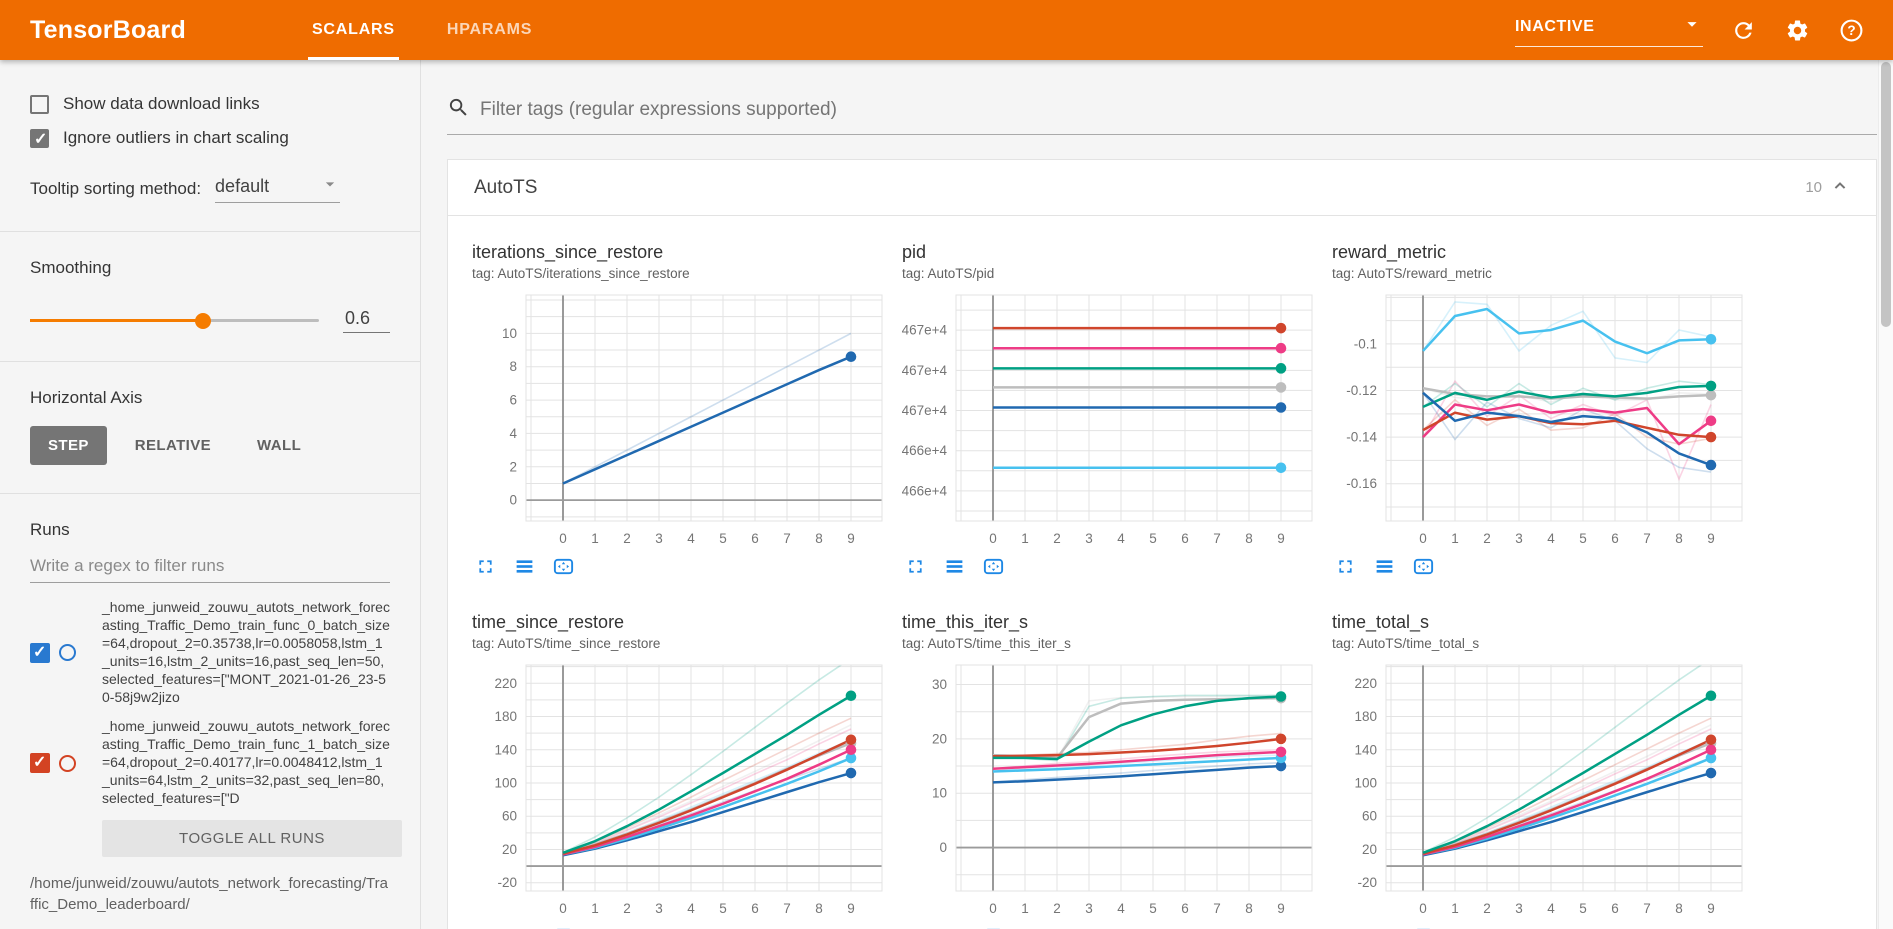 Image resolution: width=1893 pixels, height=929 pixels. I want to click on svg-text: 0, so click(1423, 908).